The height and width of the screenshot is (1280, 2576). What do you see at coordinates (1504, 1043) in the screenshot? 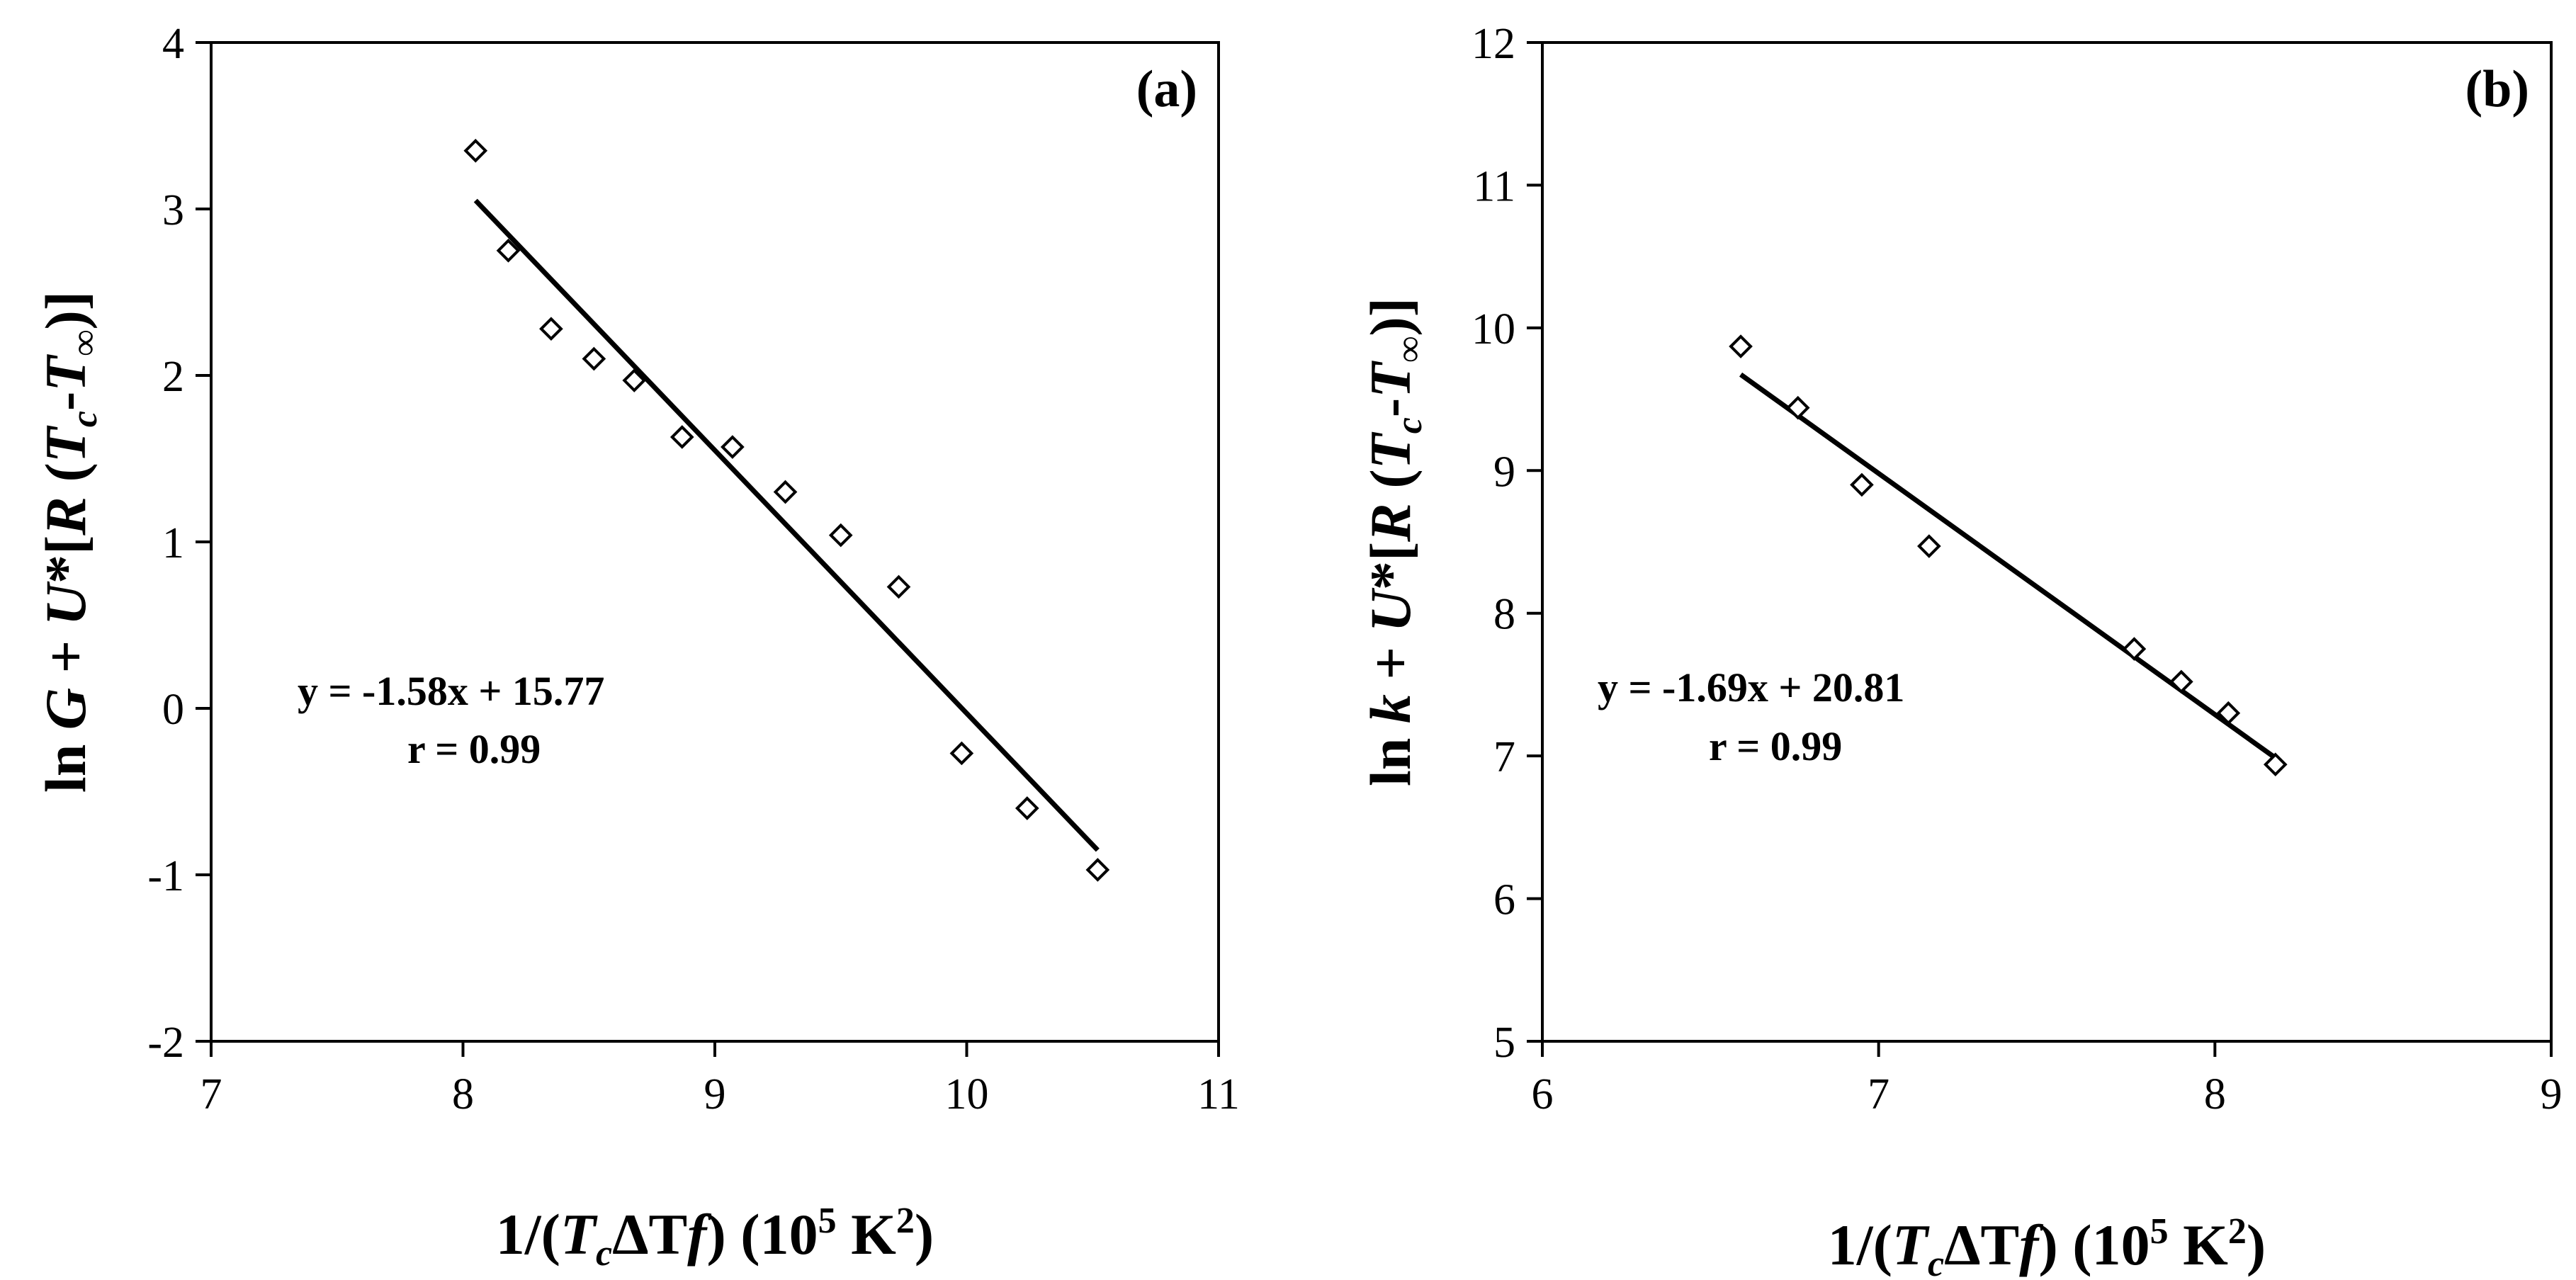
I see `b-y-tick-label: 5` at bounding box center [1504, 1043].